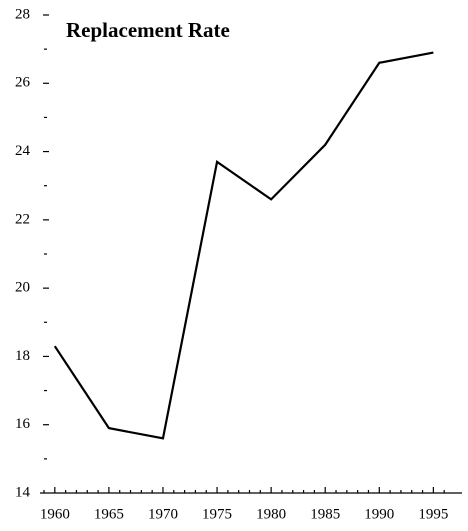 The height and width of the screenshot is (531, 468). What do you see at coordinates (379, 514) in the screenshot?
I see `x-tick-label: 1990` at bounding box center [379, 514].